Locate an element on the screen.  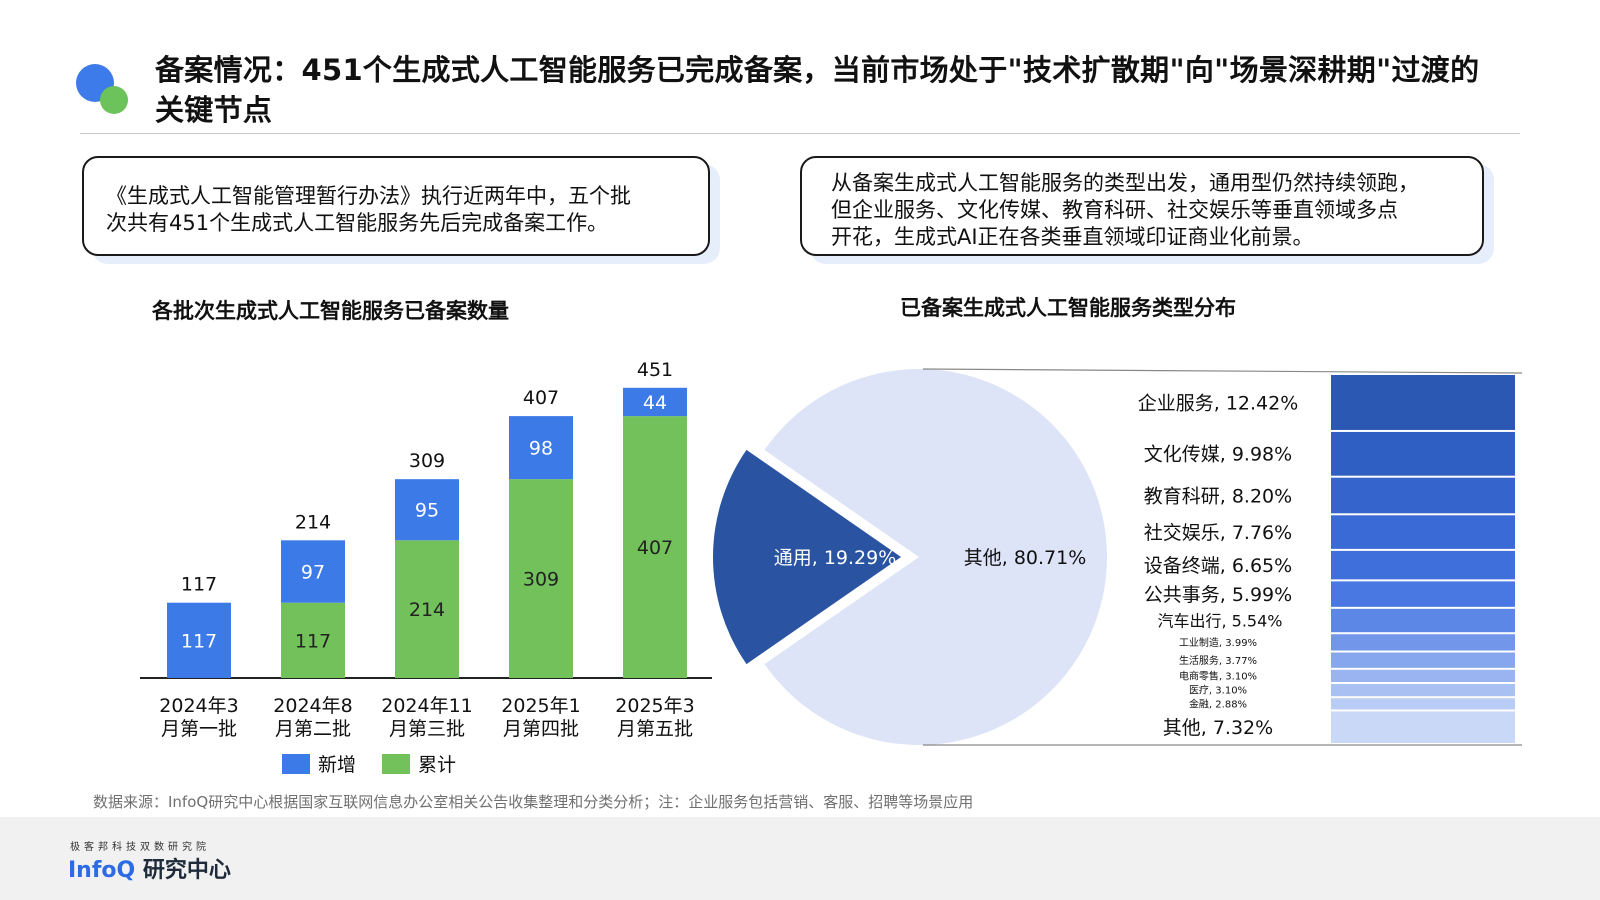
data-label-total: 214 is located at coordinates (313, 522).